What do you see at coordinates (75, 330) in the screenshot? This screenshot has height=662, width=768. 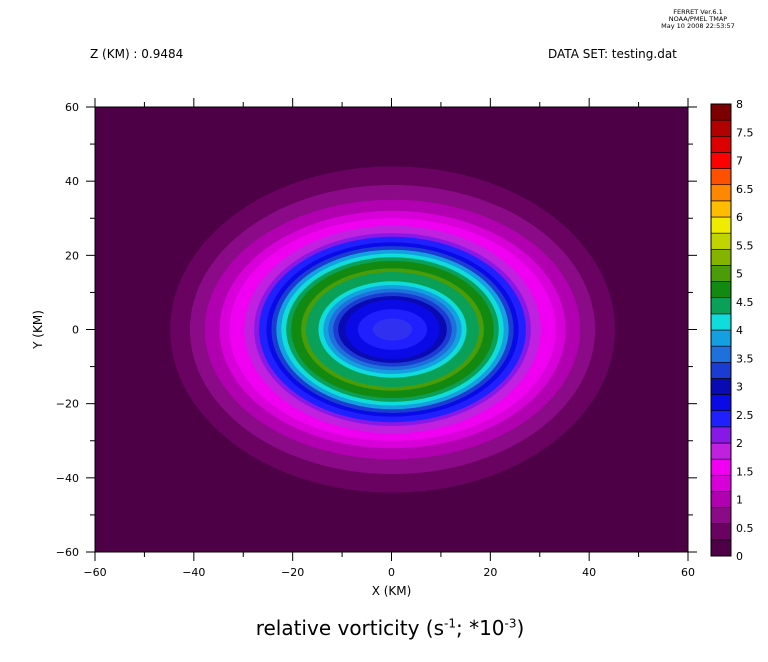 I see `y-tick-label: 0` at bounding box center [75, 330].